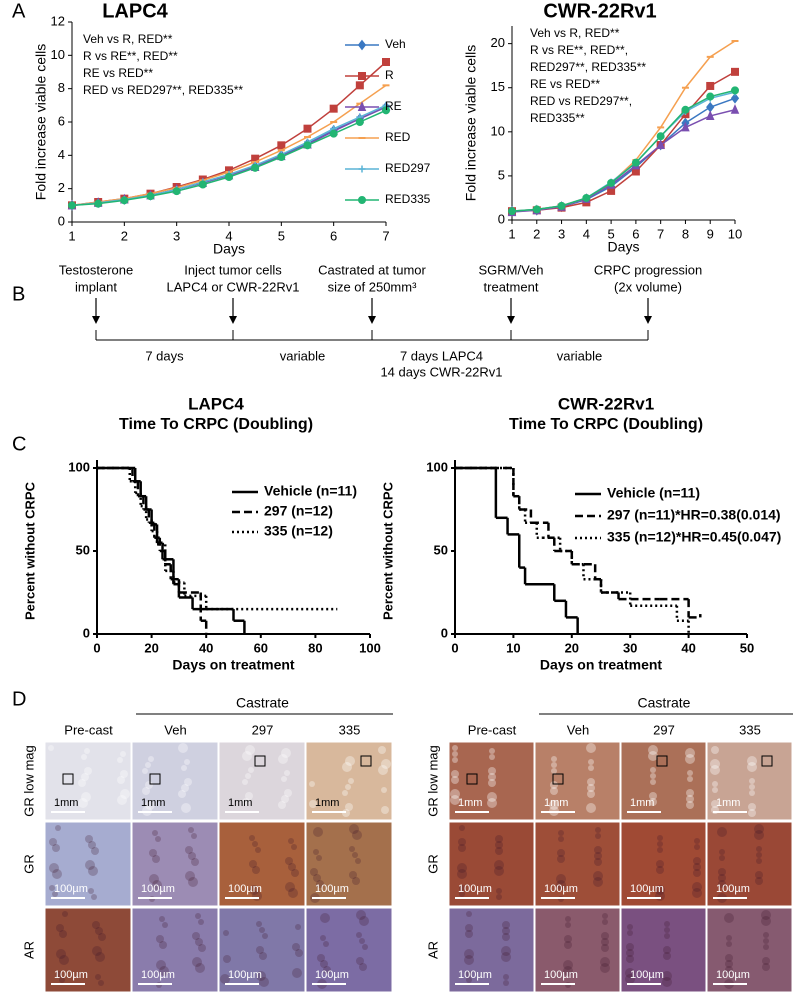  Describe the element at coordinates (61, 120) in the screenshot. I see `y-tick-label: 6` at that location.